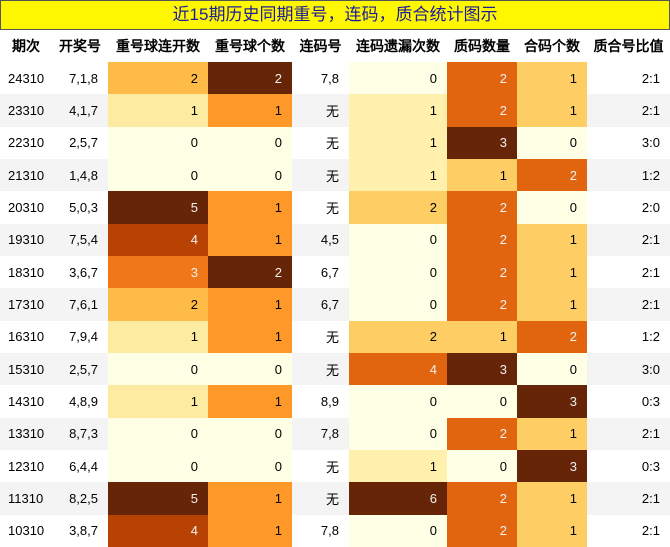 This screenshot has height=547, width=670. I want to click on table-row: 23310 4,1,7 1 1 无 1 2 1 2:1, so click(335, 110).